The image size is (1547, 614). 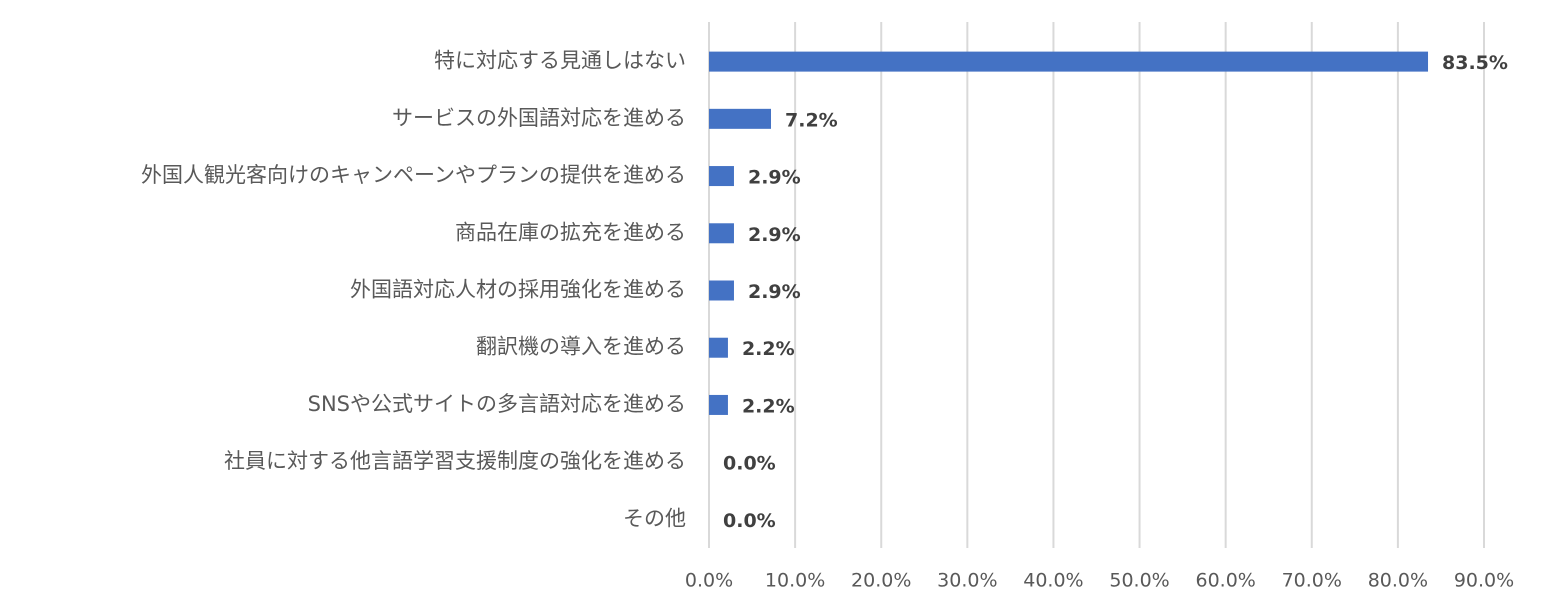 What do you see at coordinates (1484, 581) in the screenshot?
I see `x-tick-label: 90.0%` at bounding box center [1484, 581].